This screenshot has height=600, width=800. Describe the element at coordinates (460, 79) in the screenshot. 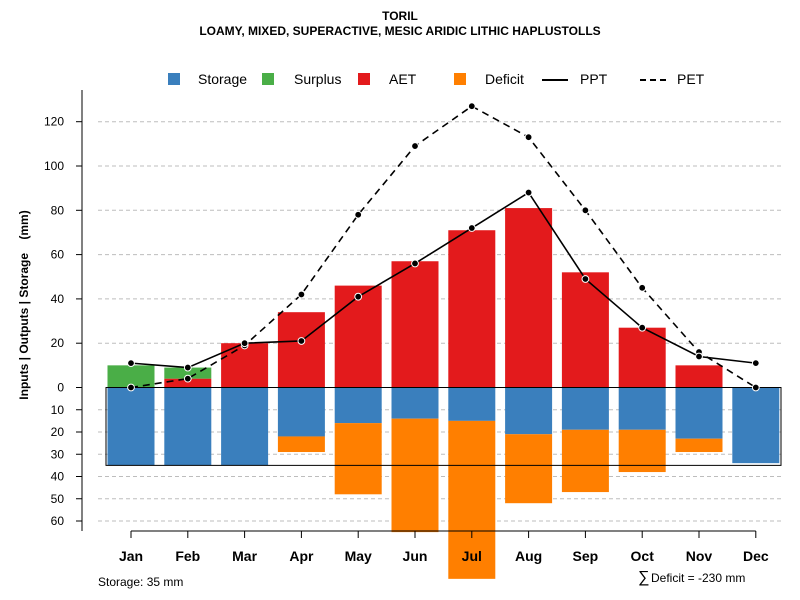

I see `legend-deficit-swatch` at that location.